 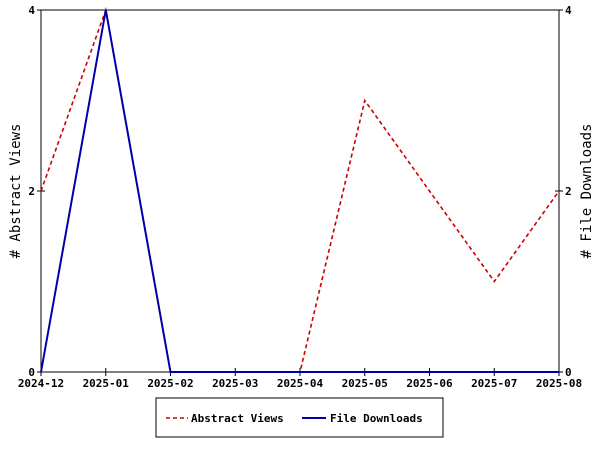 What do you see at coordinates (16, 191) in the screenshot?
I see `y-left-axis-title: # Abstract Views` at bounding box center [16, 191].